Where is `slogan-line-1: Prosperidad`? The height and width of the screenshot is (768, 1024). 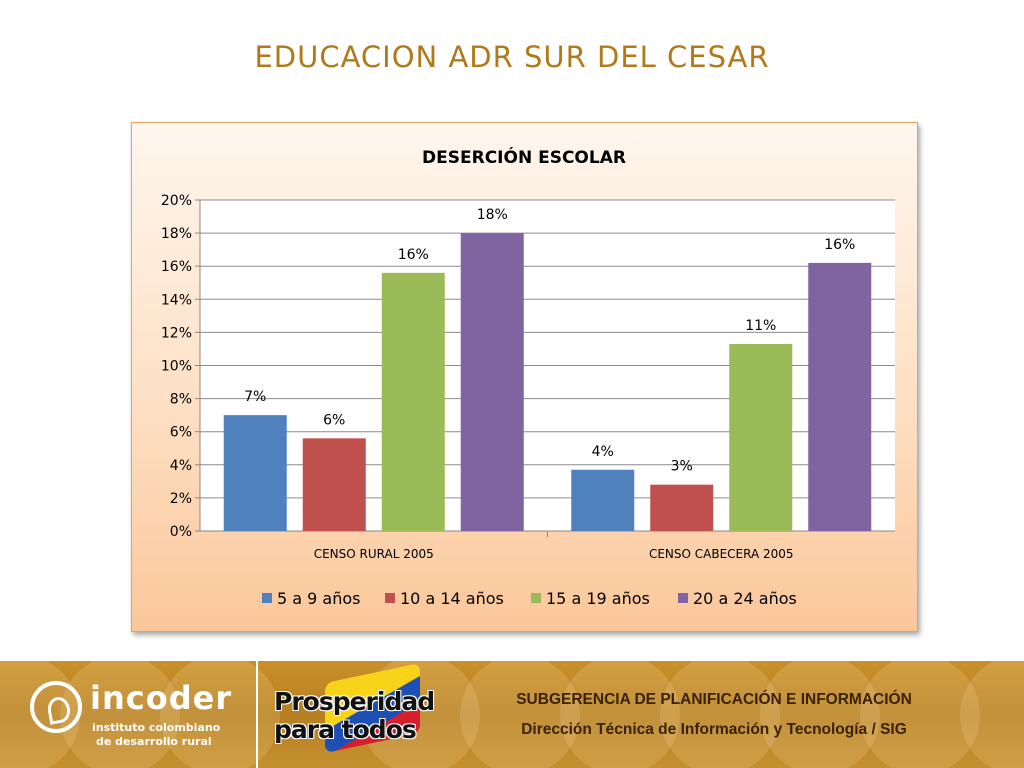 slogan-line-1: Prosperidad is located at coordinates (354, 701).